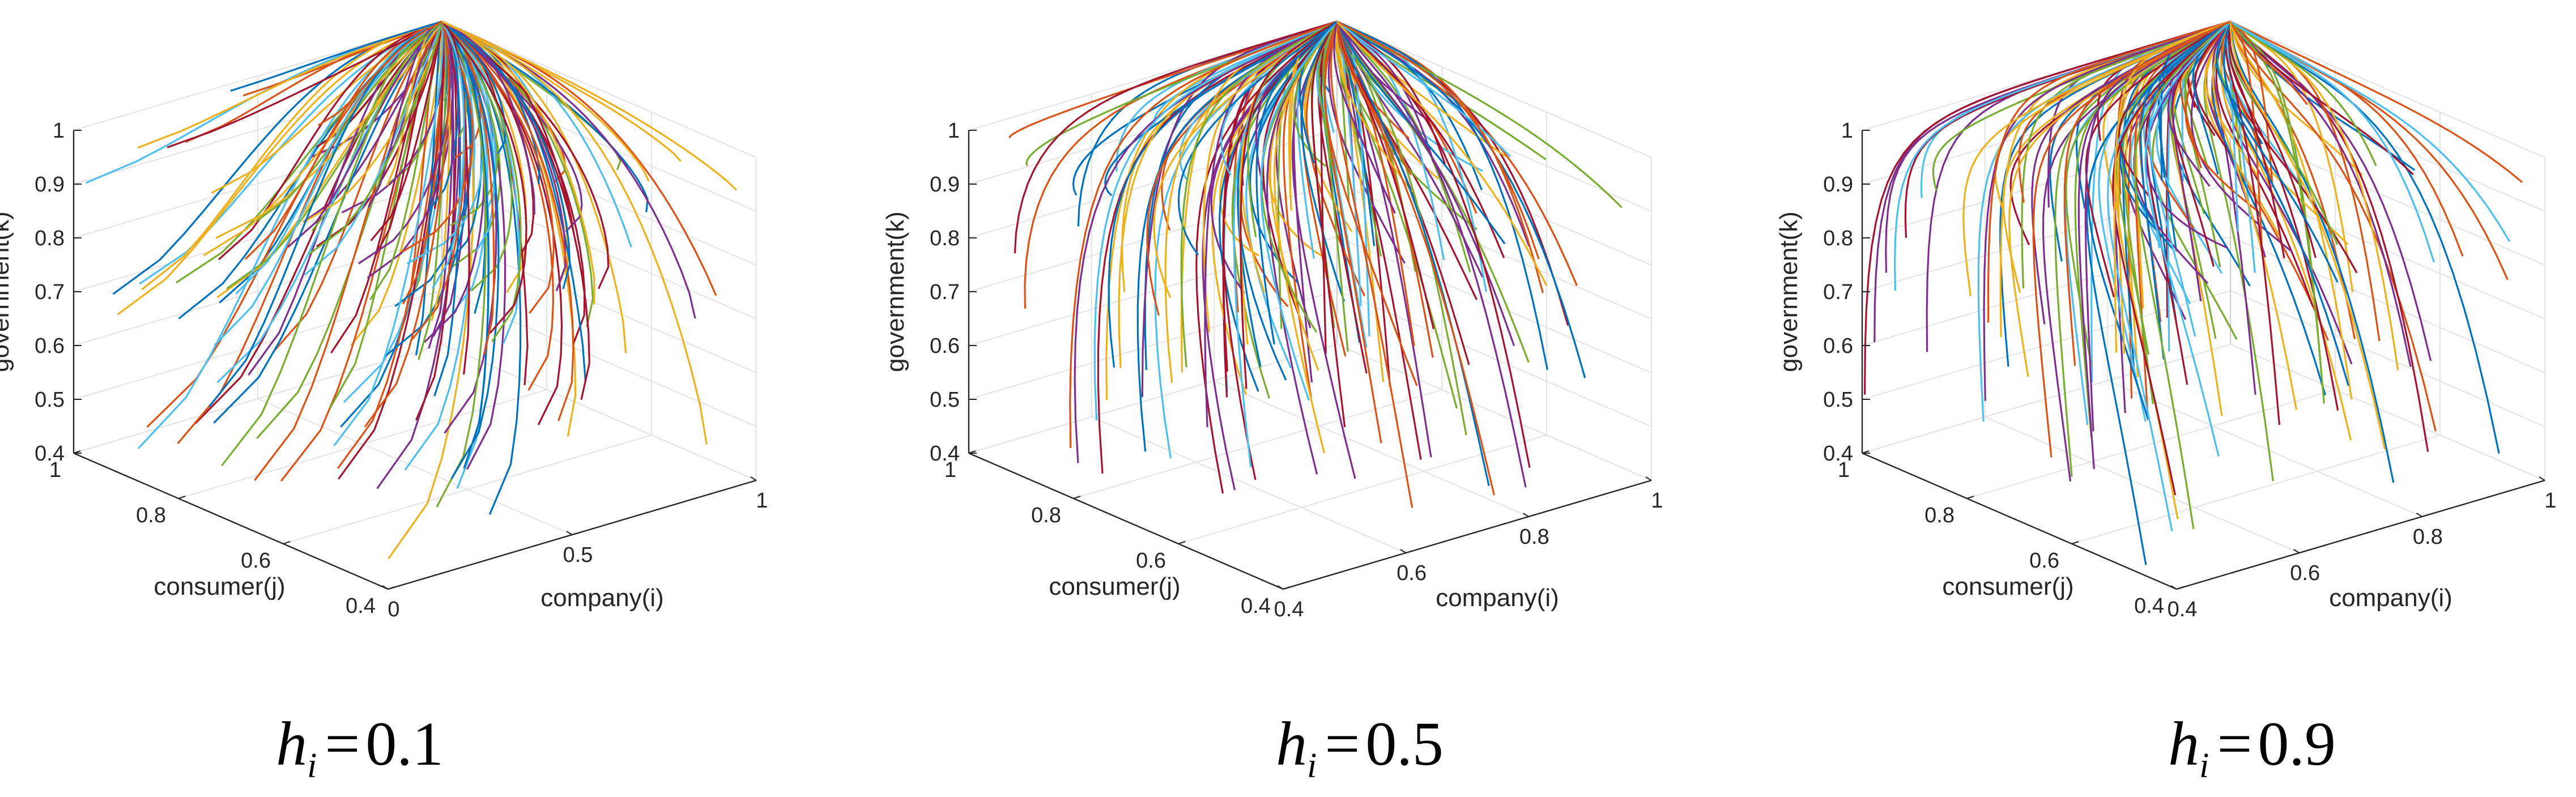 The width and height of the screenshot is (2576, 797). I want to click on z-tick-label: 0.4, so click(945, 454).